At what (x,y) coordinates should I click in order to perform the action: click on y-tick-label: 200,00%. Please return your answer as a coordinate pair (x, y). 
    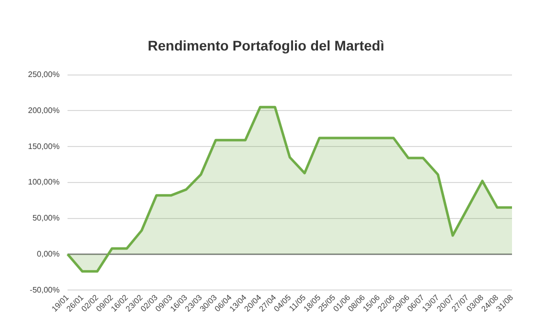
    Looking at the image, I should click on (44, 110).